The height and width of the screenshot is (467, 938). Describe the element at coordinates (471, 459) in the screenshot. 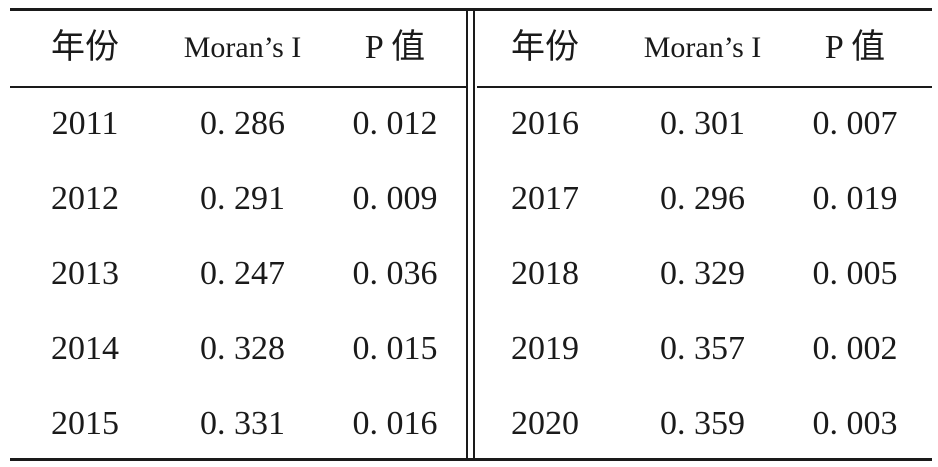

I see `bottom-rule` at that location.